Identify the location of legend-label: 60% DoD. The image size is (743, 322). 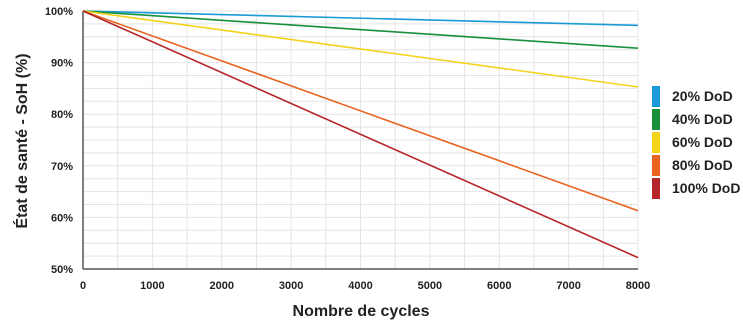
(702, 142).